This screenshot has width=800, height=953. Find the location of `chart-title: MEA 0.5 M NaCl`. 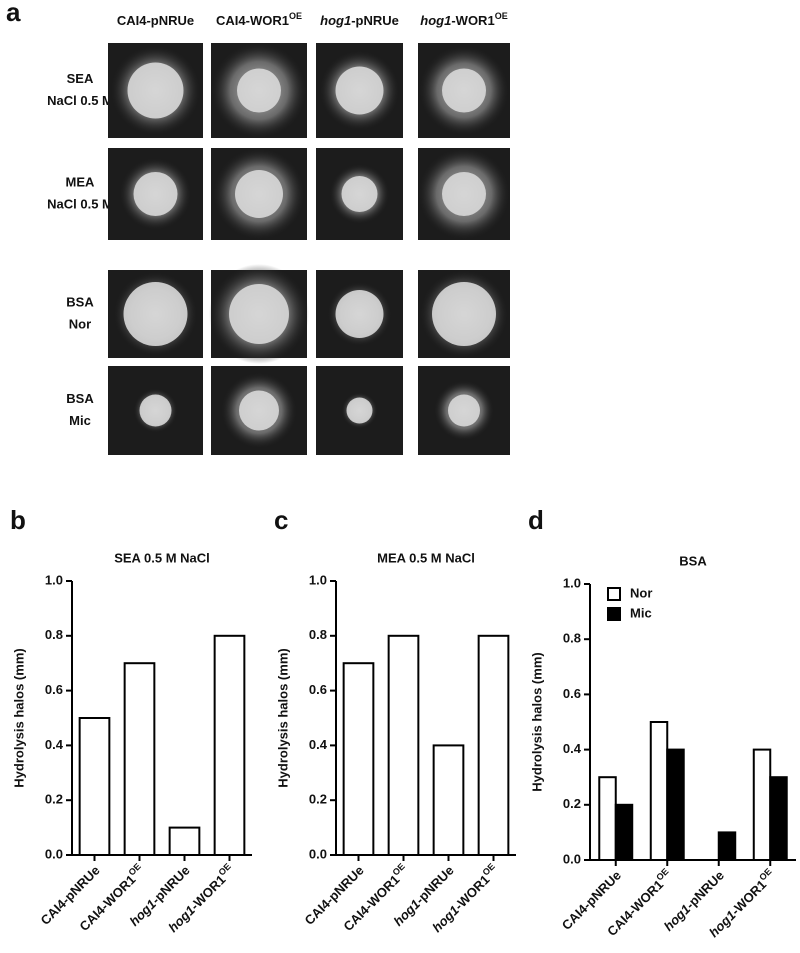

chart-title: MEA 0.5 M NaCl is located at coordinates (426, 557).